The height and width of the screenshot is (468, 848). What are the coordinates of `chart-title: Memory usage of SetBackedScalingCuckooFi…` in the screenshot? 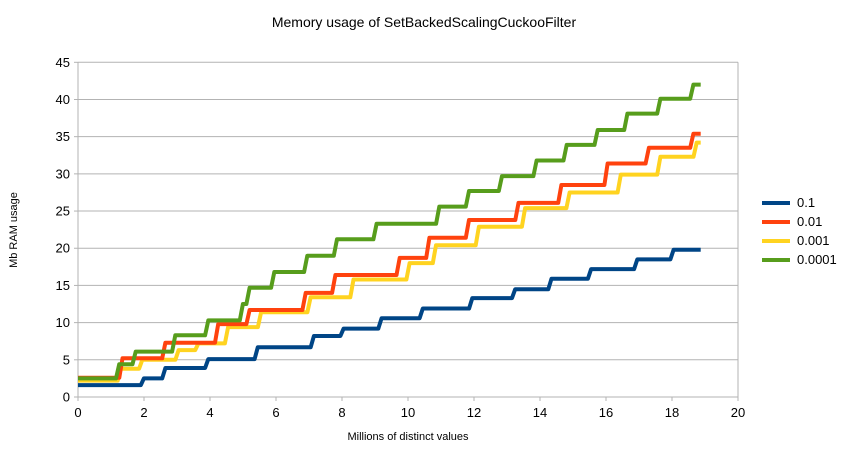 It's located at (424, 22).